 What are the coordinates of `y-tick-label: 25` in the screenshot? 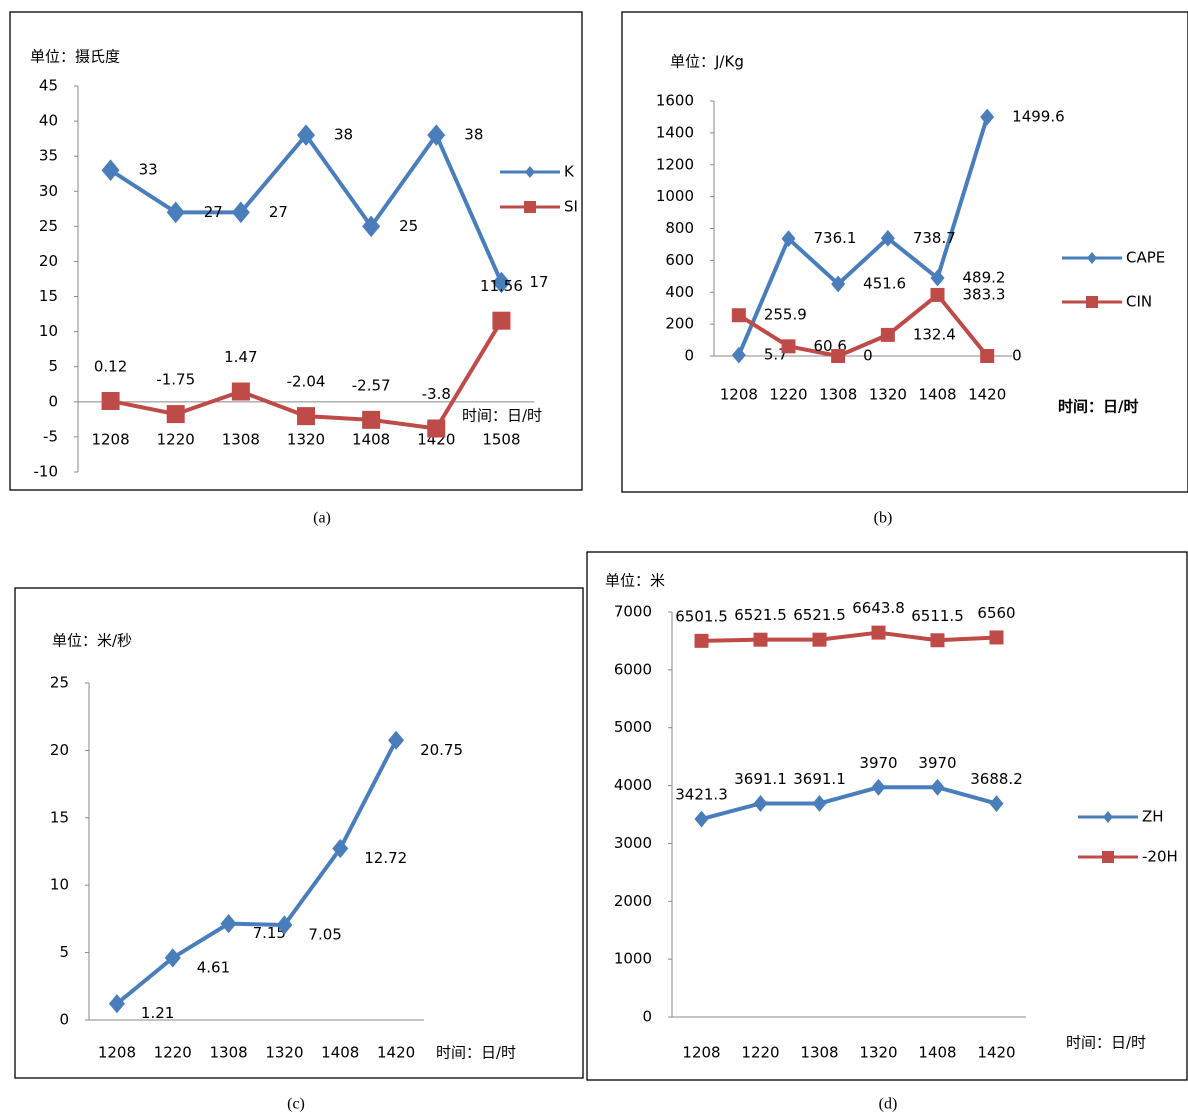 It's located at (59, 683).